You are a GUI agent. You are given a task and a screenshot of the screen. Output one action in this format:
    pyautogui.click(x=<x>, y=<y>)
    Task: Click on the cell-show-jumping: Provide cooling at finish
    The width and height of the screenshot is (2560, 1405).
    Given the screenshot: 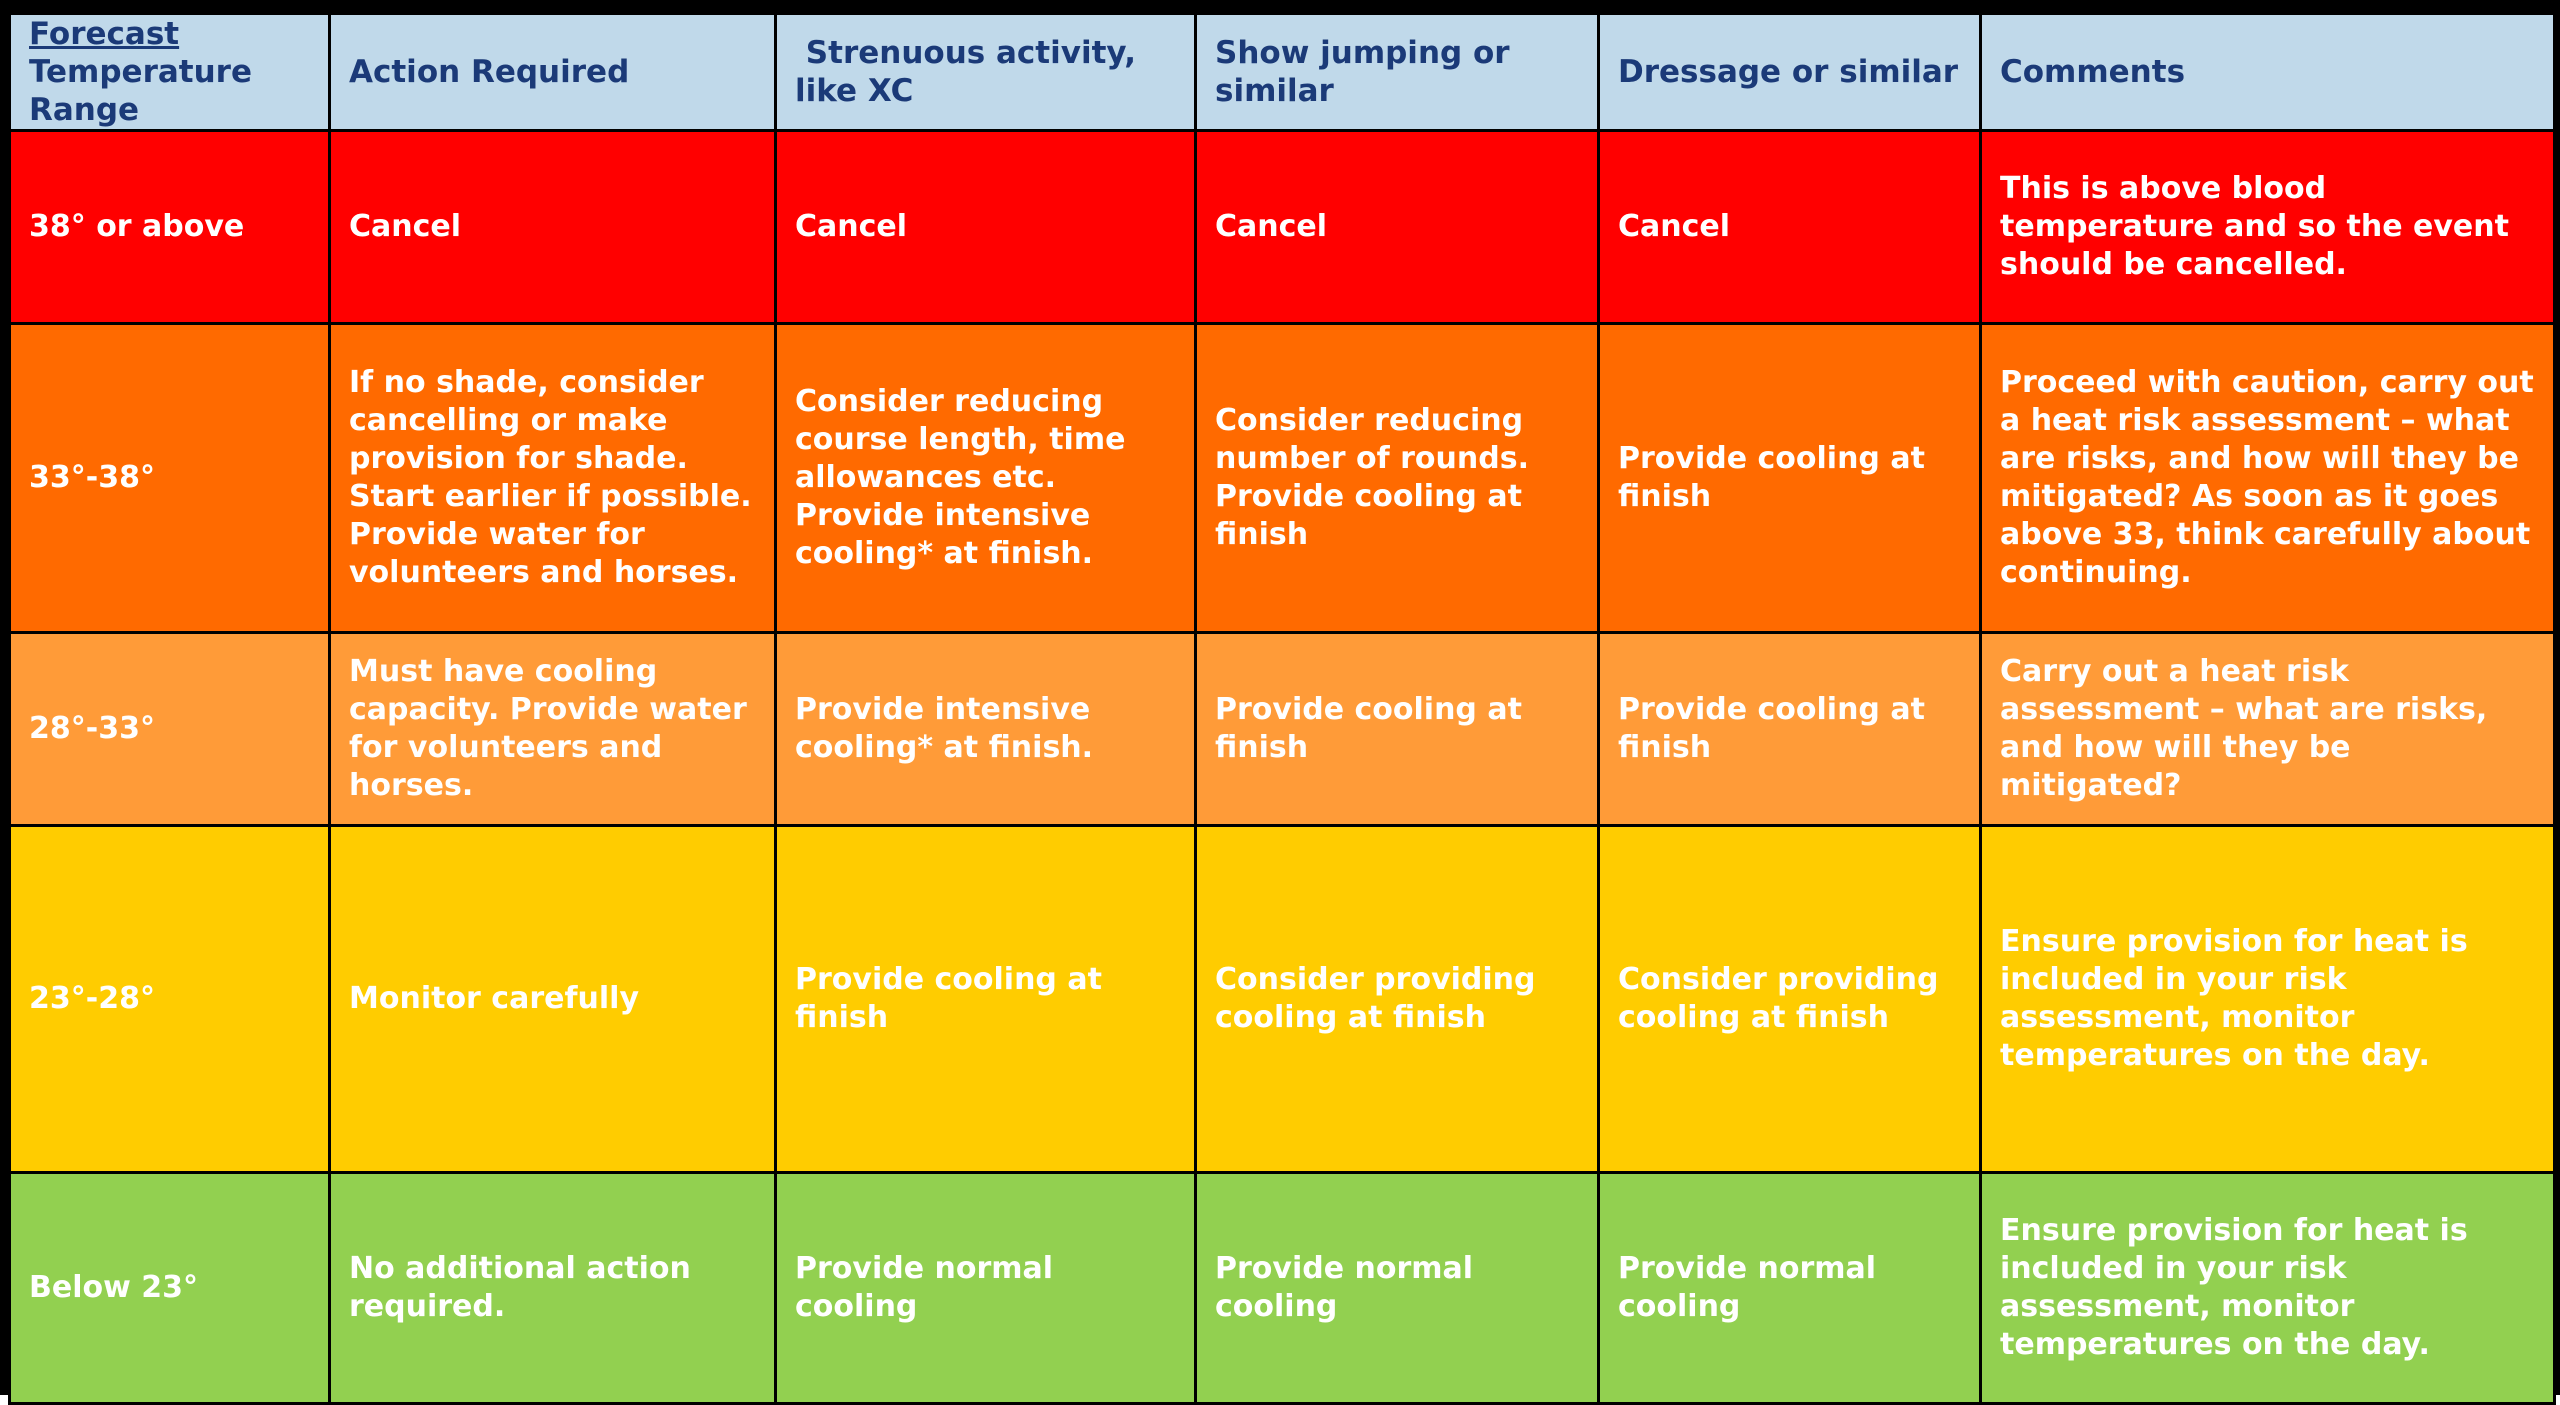 What is the action you would take?
    pyautogui.click(x=1397, y=729)
    